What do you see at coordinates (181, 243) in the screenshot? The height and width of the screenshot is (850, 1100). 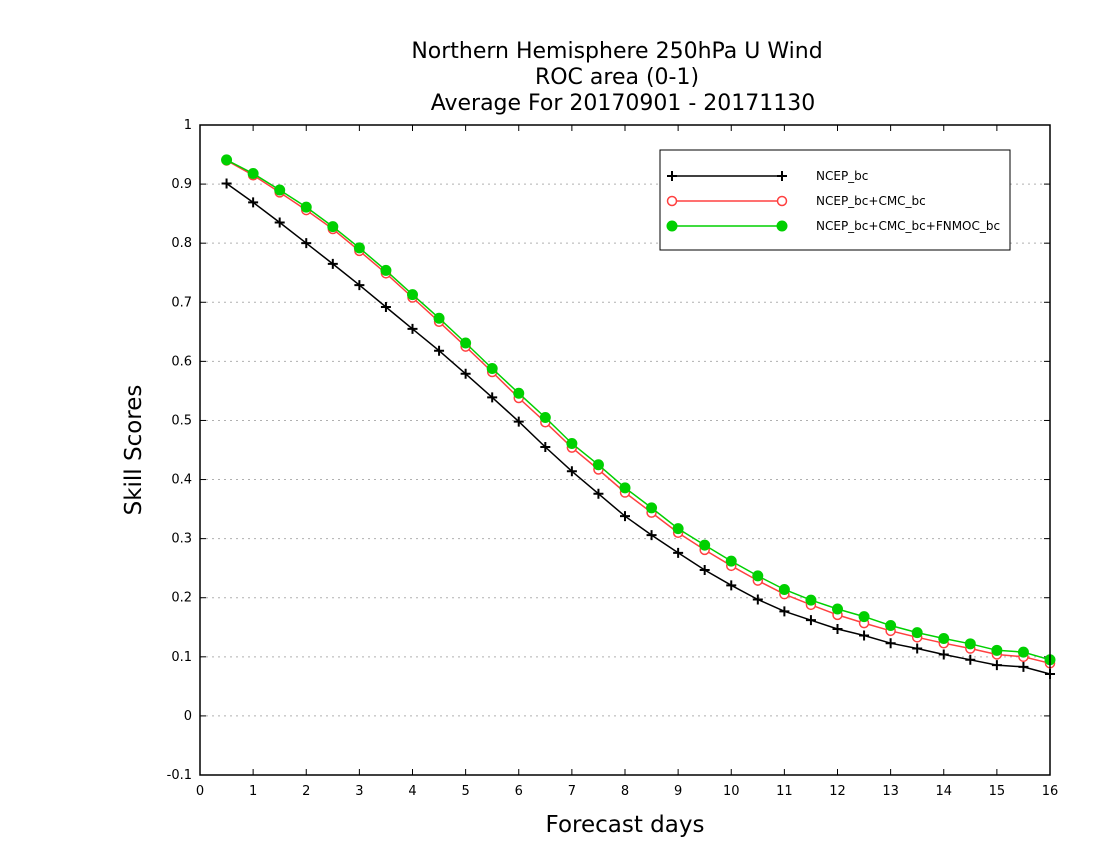 I see `y-tick-label: 0.8` at bounding box center [181, 243].